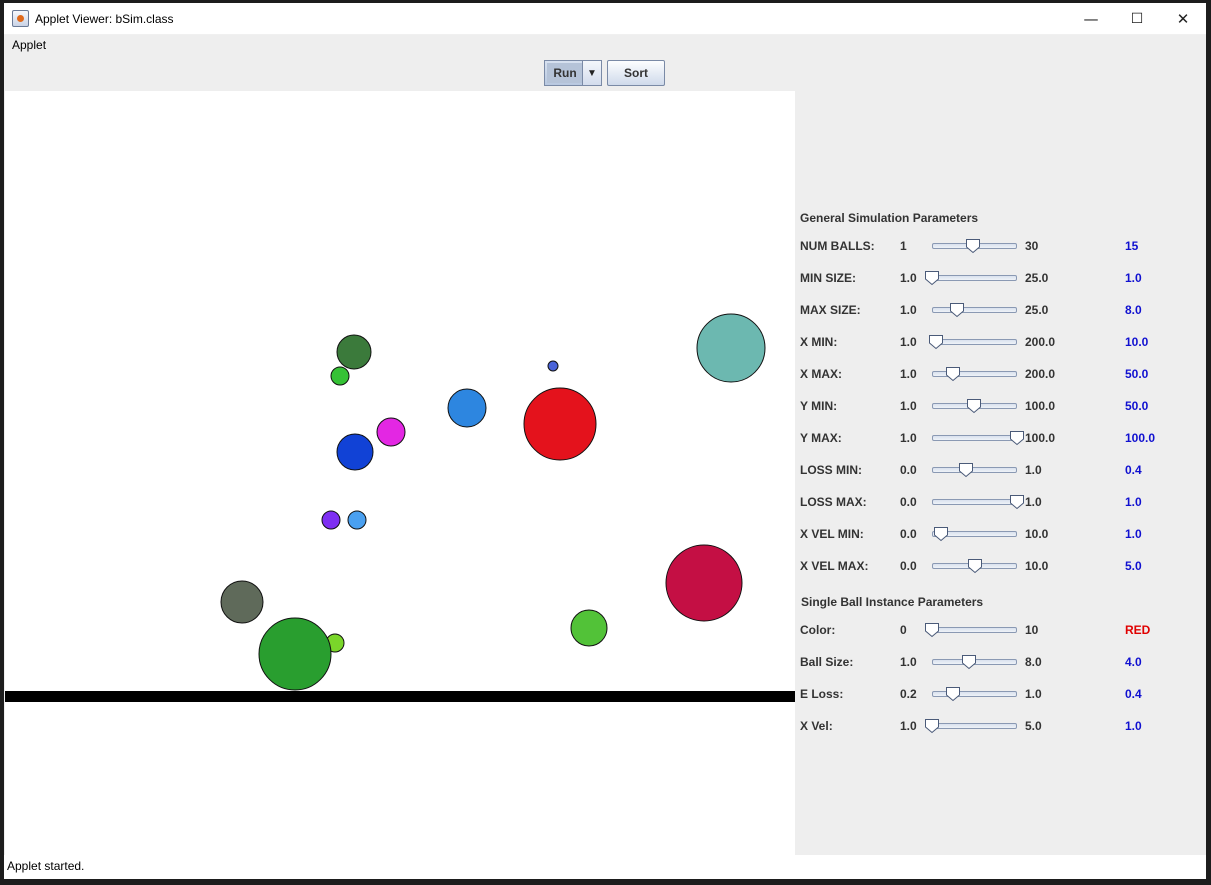 The image size is (1211, 885). Describe the element at coordinates (889, 218) in the screenshot. I see `general-params-title: General Simulation Parameters` at that location.